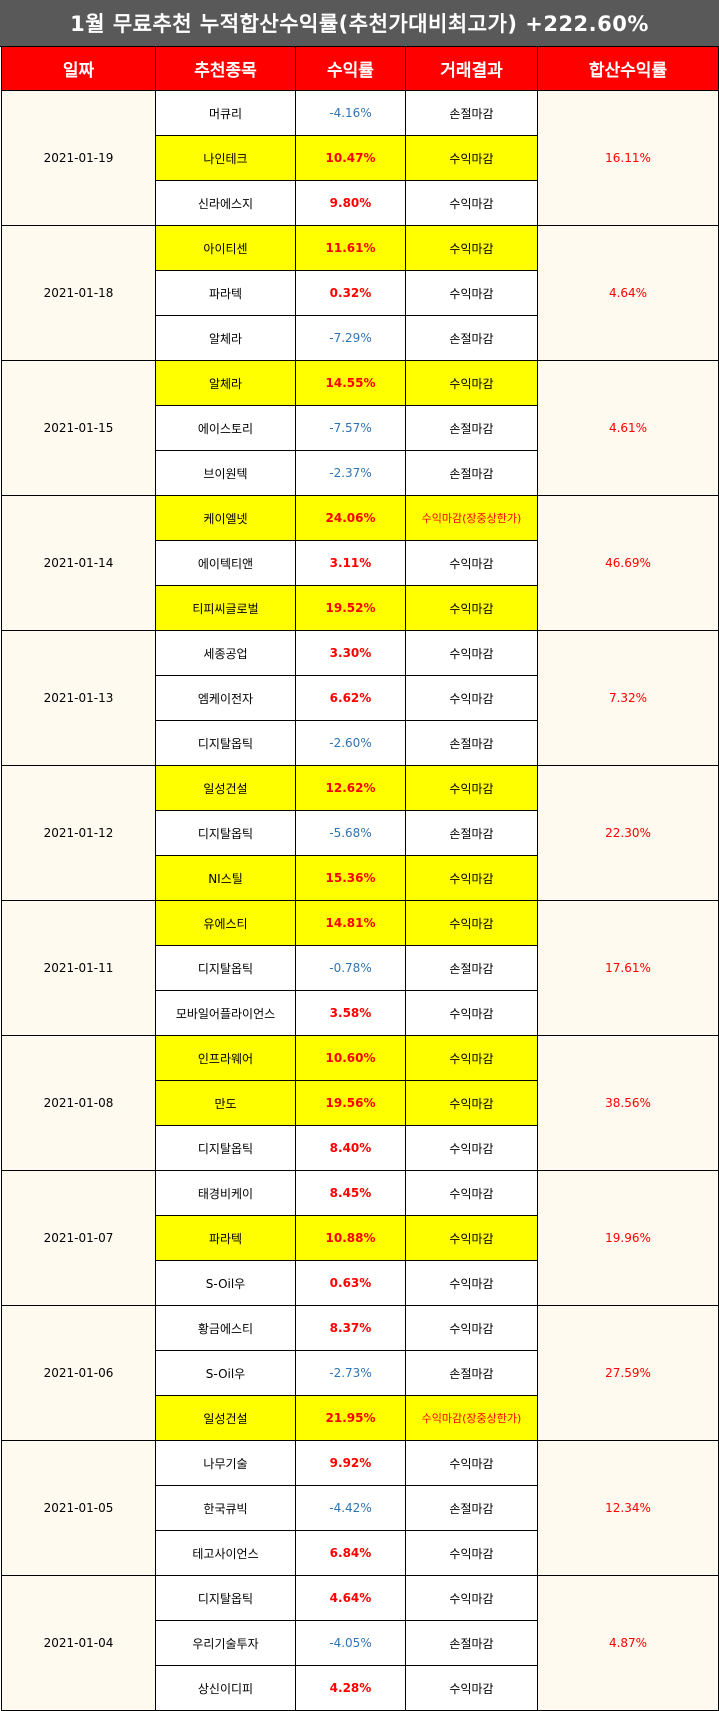 The image size is (719, 1711). I want to click on total-return-cell: 46.69%, so click(628, 563).